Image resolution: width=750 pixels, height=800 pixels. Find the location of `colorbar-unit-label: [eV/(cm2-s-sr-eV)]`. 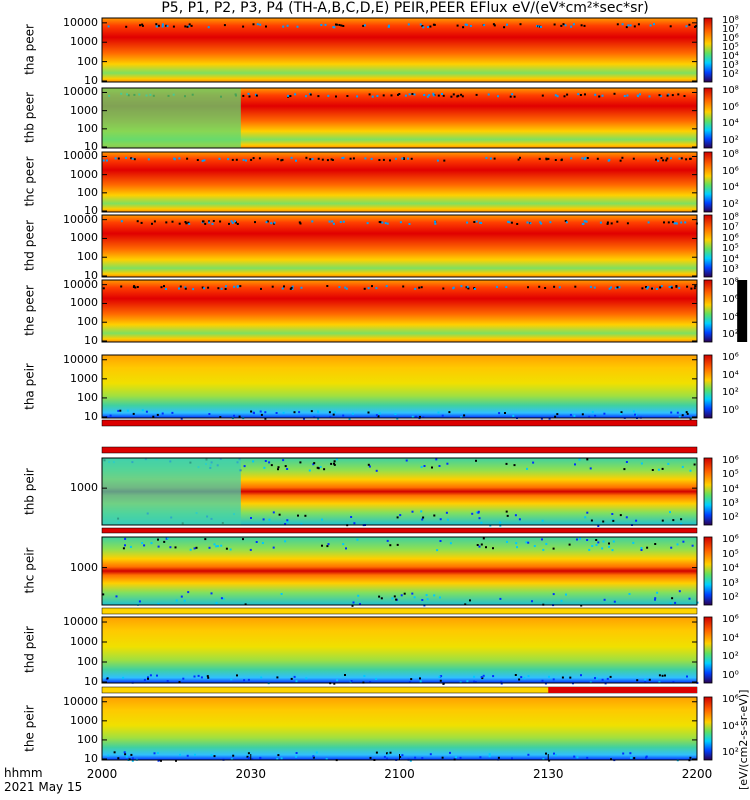

colorbar-unit-label: [eV/(cm2-s-sr-eV)] is located at coordinates (743, 739).